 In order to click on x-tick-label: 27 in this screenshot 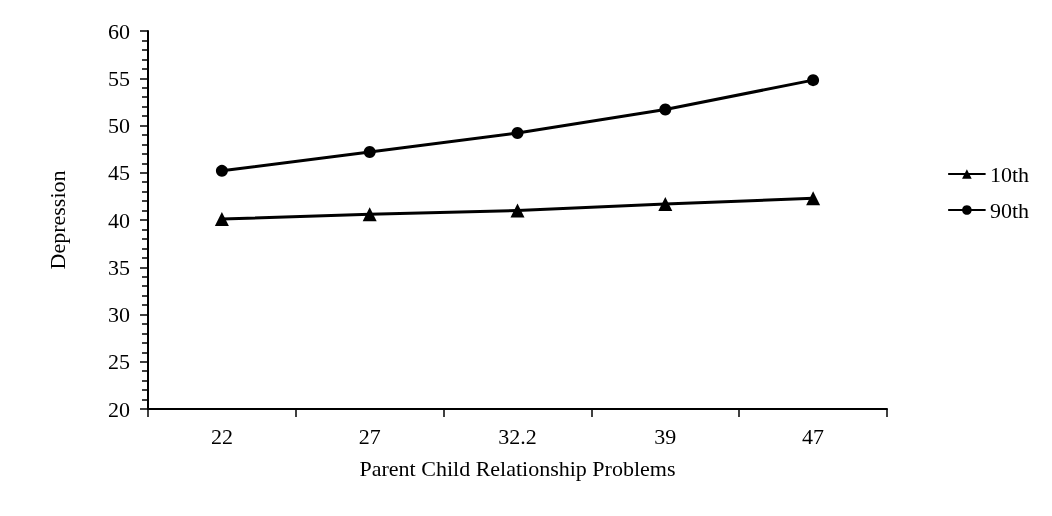, I will do `click(369, 436)`.